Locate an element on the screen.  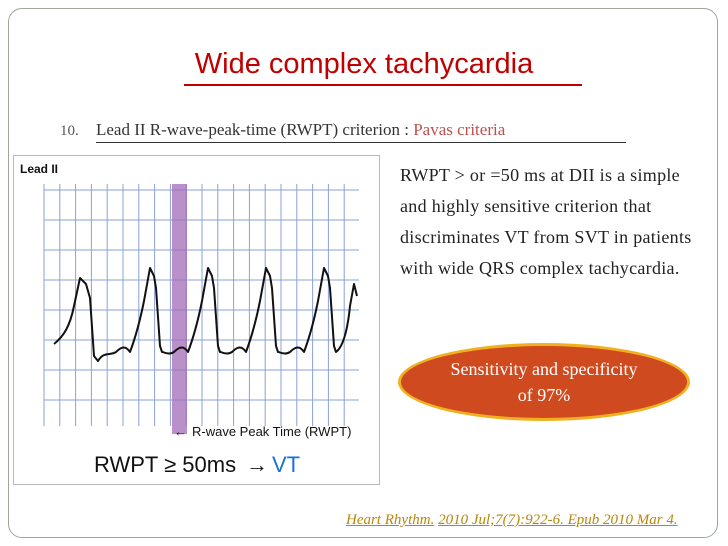
lead-label: Lead II is located at coordinates (39, 169).